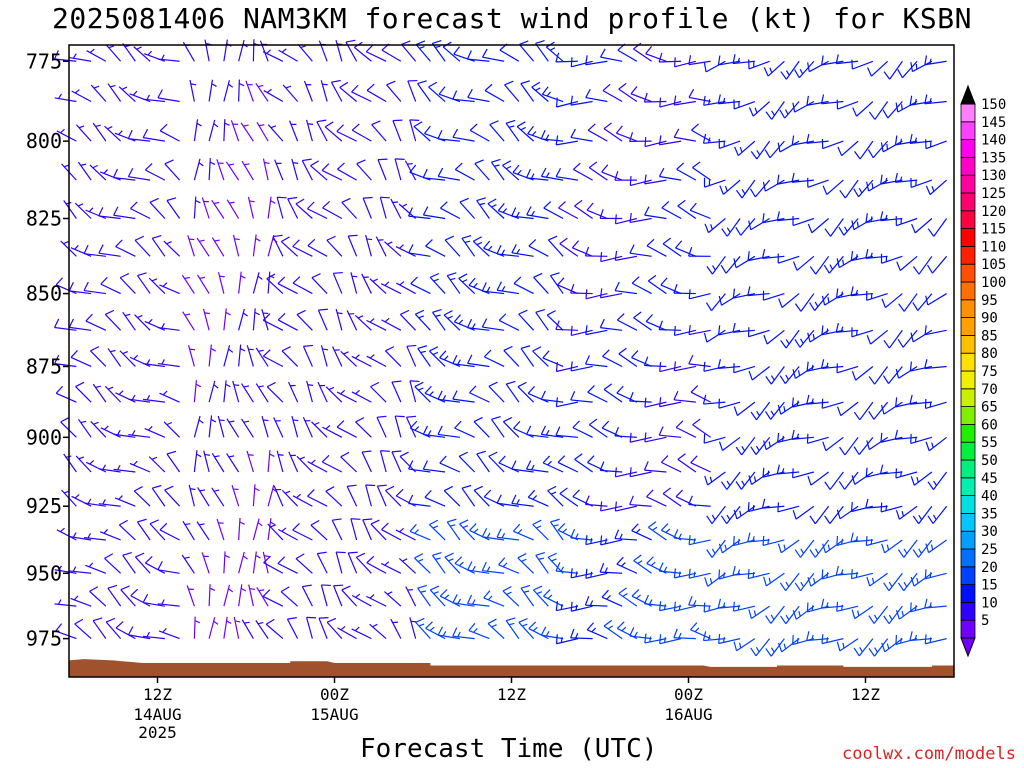 The width and height of the screenshot is (1024, 768). What do you see at coordinates (989, 550) in the screenshot?
I see `colorbar-label: 25` at bounding box center [989, 550].